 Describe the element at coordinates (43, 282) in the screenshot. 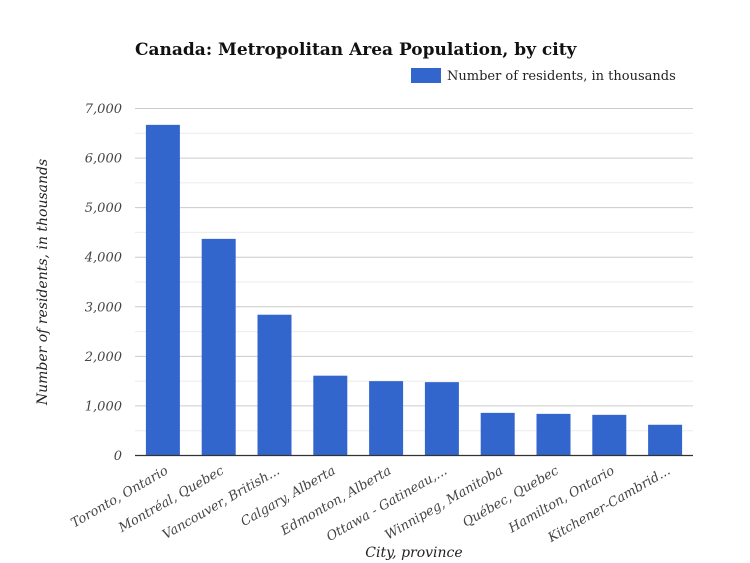

I see `y-axis-label: Number of residents, in thousands` at that location.